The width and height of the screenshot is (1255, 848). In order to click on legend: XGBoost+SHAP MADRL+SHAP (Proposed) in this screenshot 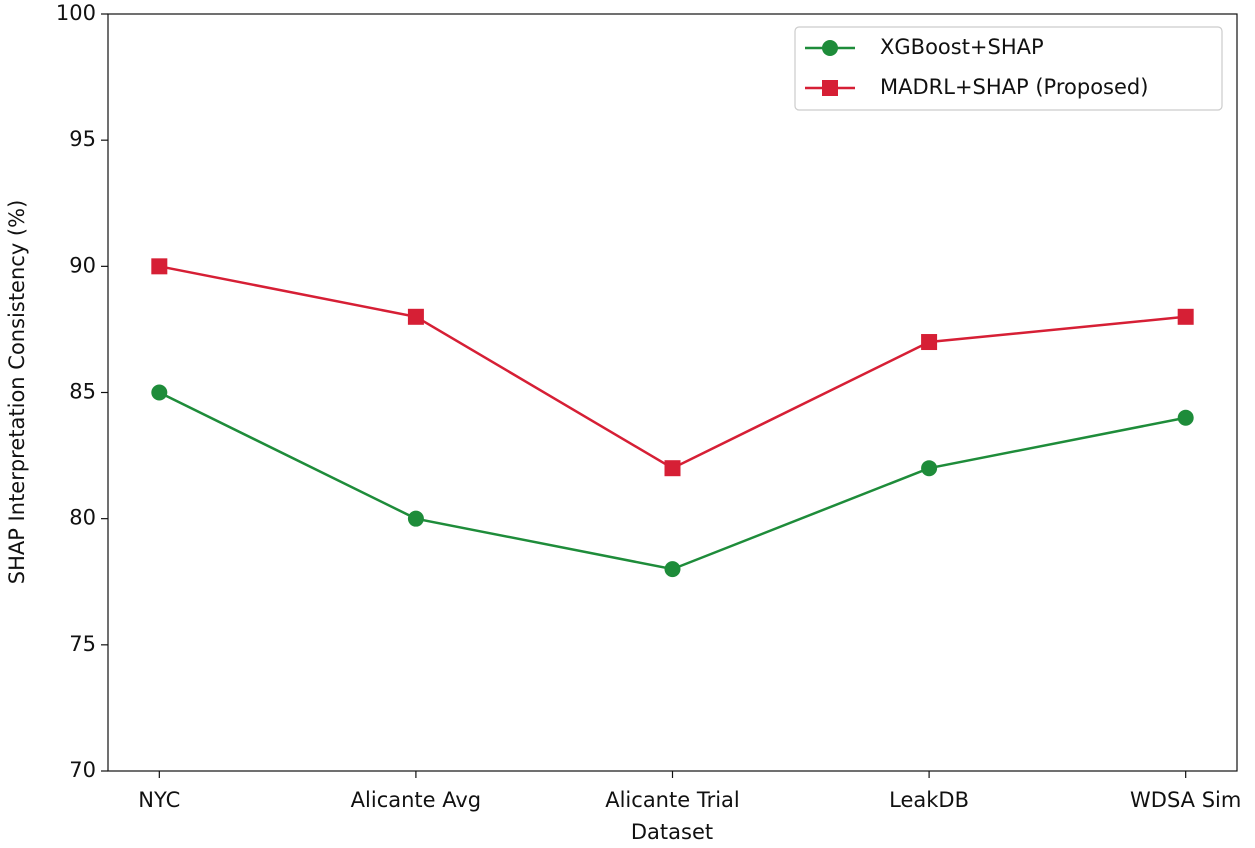, I will do `click(1008, 68)`.